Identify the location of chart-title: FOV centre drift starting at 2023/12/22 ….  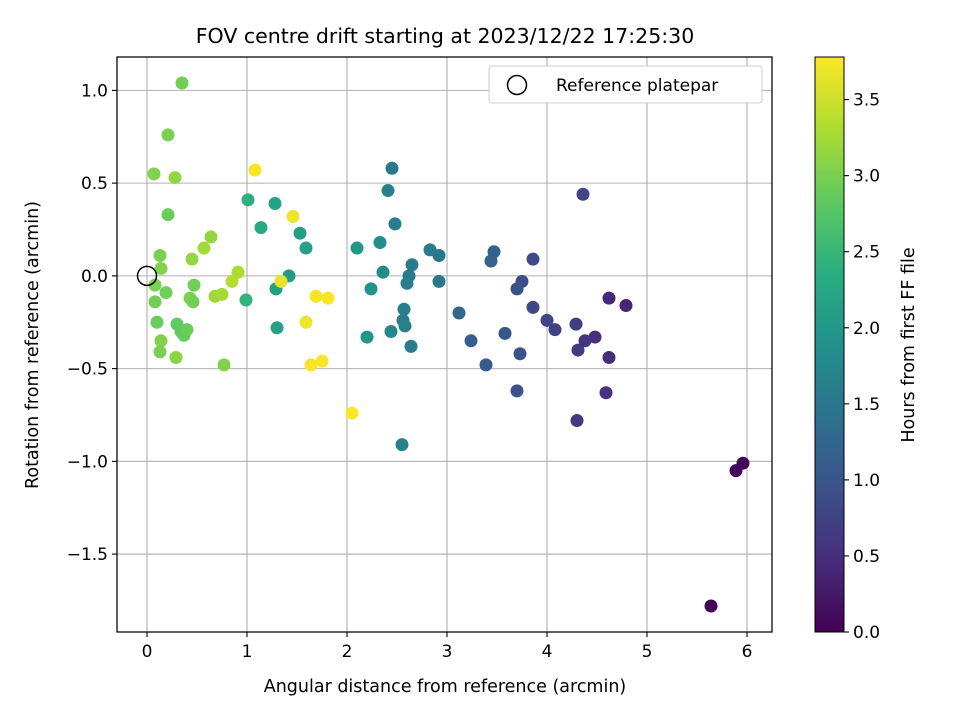
(445, 36).